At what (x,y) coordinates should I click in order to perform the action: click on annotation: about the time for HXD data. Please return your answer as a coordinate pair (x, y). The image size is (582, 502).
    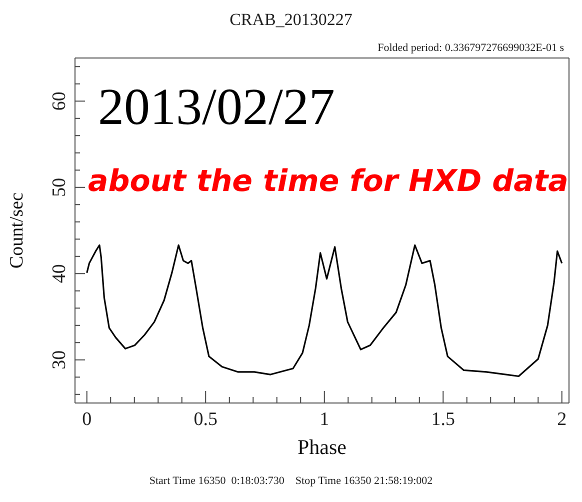
    Looking at the image, I should click on (328, 181).